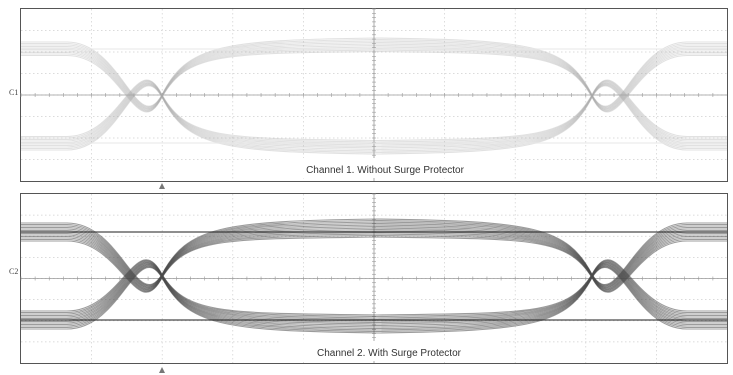 Image resolution: width=733 pixels, height=375 pixels. What do you see at coordinates (162, 370) in the screenshot?
I see `panel-2-trigger-marker` at bounding box center [162, 370].